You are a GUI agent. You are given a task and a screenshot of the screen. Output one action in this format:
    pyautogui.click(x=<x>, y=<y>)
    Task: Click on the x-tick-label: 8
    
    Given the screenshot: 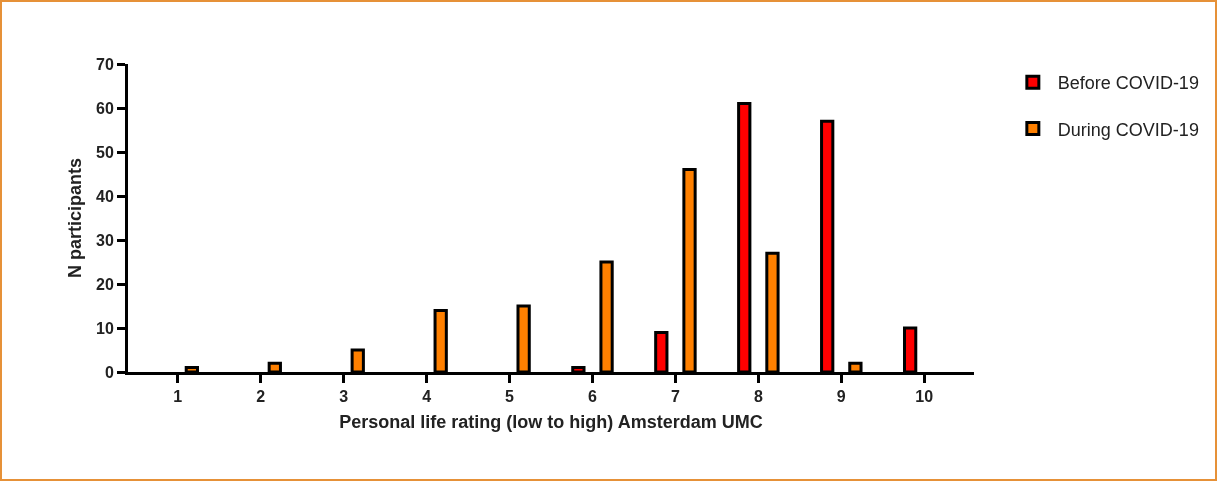 What is the action you would take?
    pyautogui.click(x=758, y=397)
    